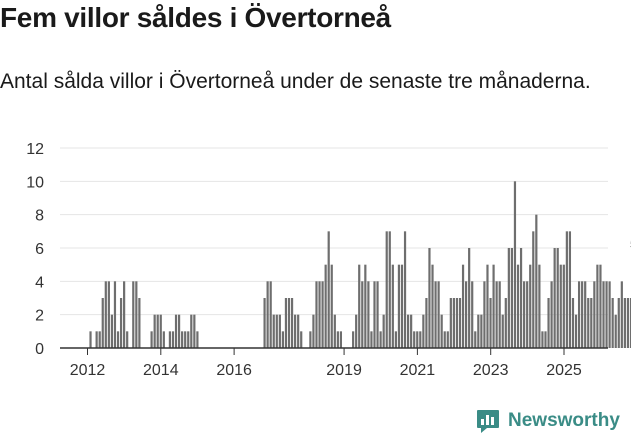 Image resolution: width=631 pixels, height=439 pixels. What do you see at coordinates (488, 421) in the screenshot?
I see `bar-chart-badge-icon` at bounding box center [488, 421].